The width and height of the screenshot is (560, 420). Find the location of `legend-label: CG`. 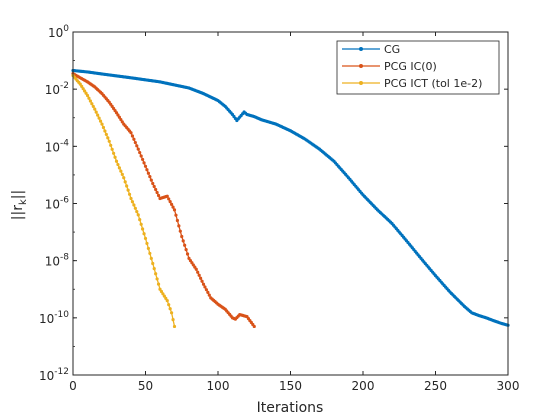

legend-label: CG is located at coordinates (392, 49).